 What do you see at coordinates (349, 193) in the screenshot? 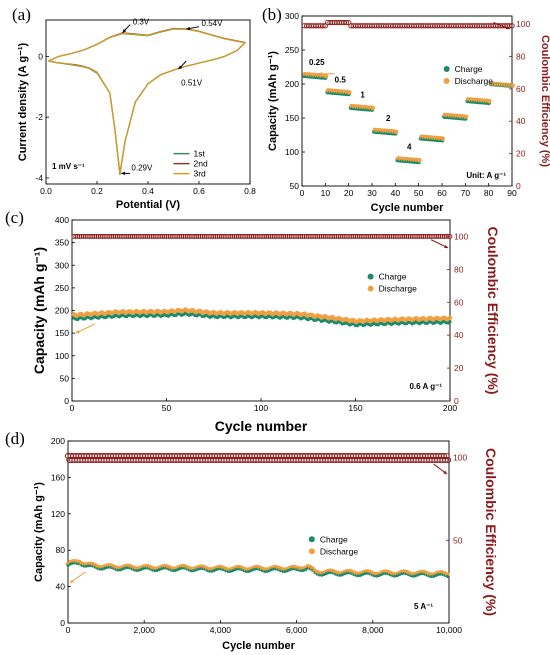
I see `x-tick-label: 20` at bounding box center [349, 193].